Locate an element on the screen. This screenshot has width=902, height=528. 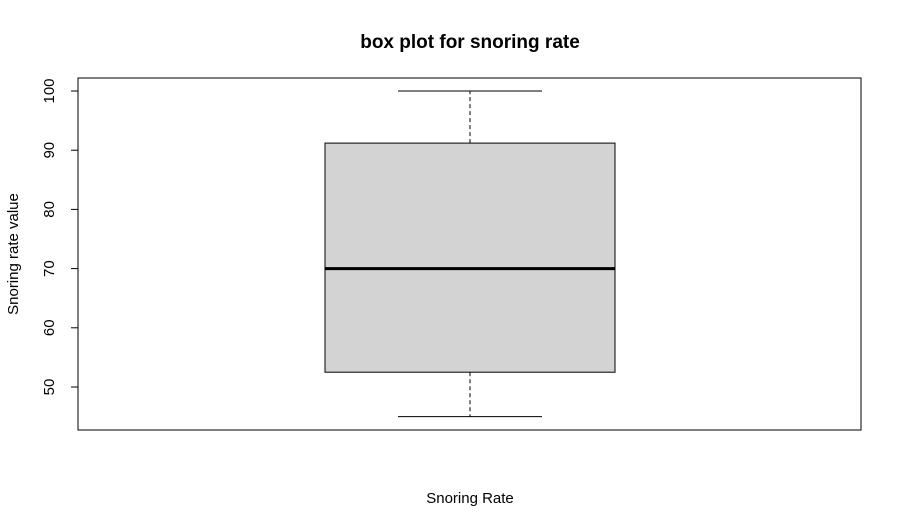
y-tick-label: 70 is located at coordinates (49, 268).